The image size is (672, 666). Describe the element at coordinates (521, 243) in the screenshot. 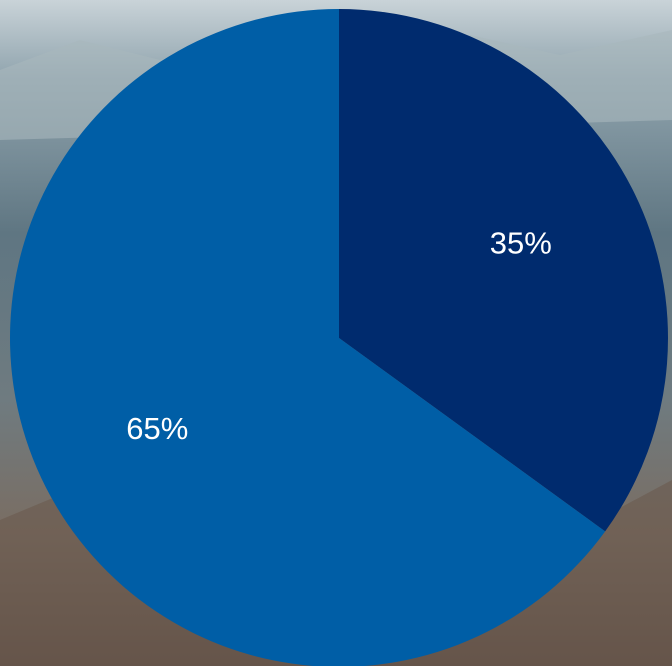

I see `slice-label: 35%` at that location.